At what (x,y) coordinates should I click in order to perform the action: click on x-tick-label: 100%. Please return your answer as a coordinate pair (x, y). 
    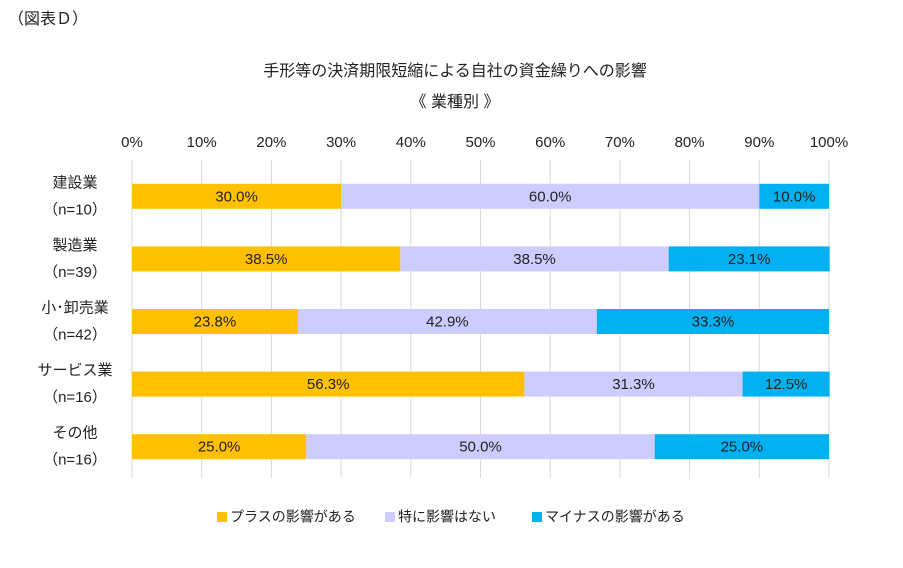
    Looking at the image, I should click on (829, 142).